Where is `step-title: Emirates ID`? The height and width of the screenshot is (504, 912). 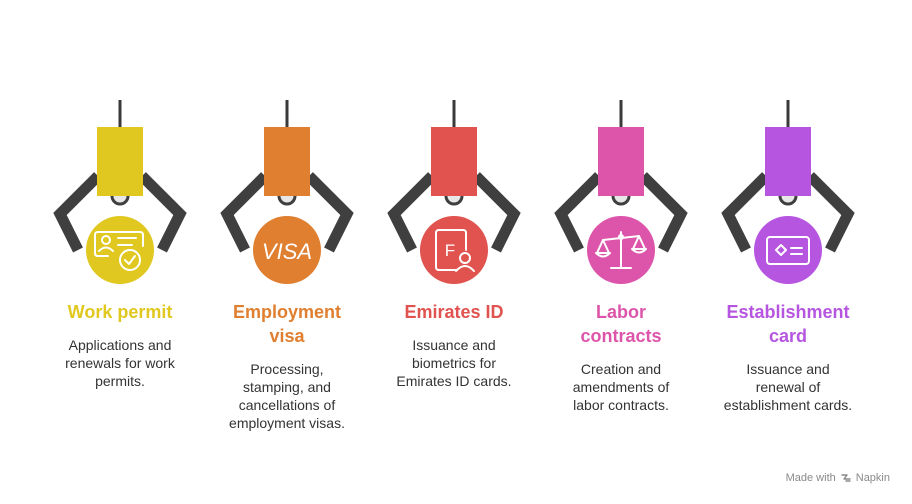 step-title: Emirates ID is located at coordinates (454, 312).